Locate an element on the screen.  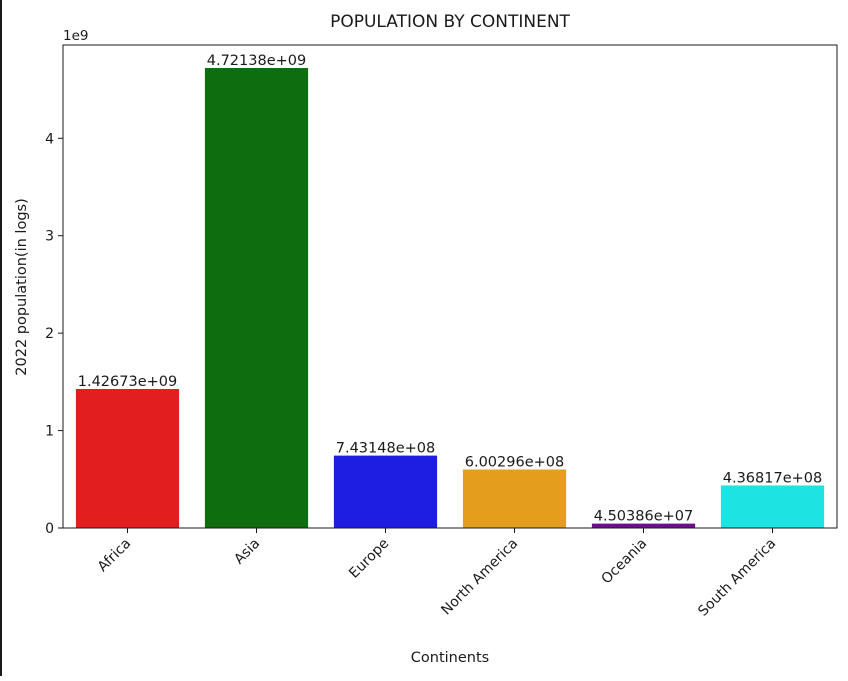
bar-oceania is located at coordinates (643, 525).